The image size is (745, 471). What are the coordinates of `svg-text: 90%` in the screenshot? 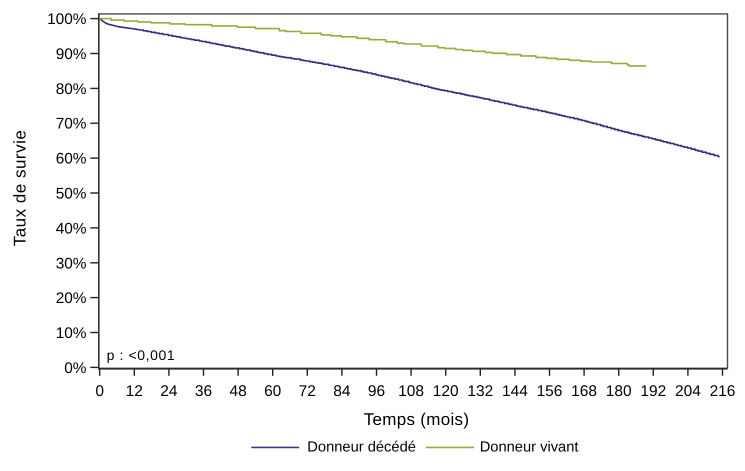 It's located at (71, 54).